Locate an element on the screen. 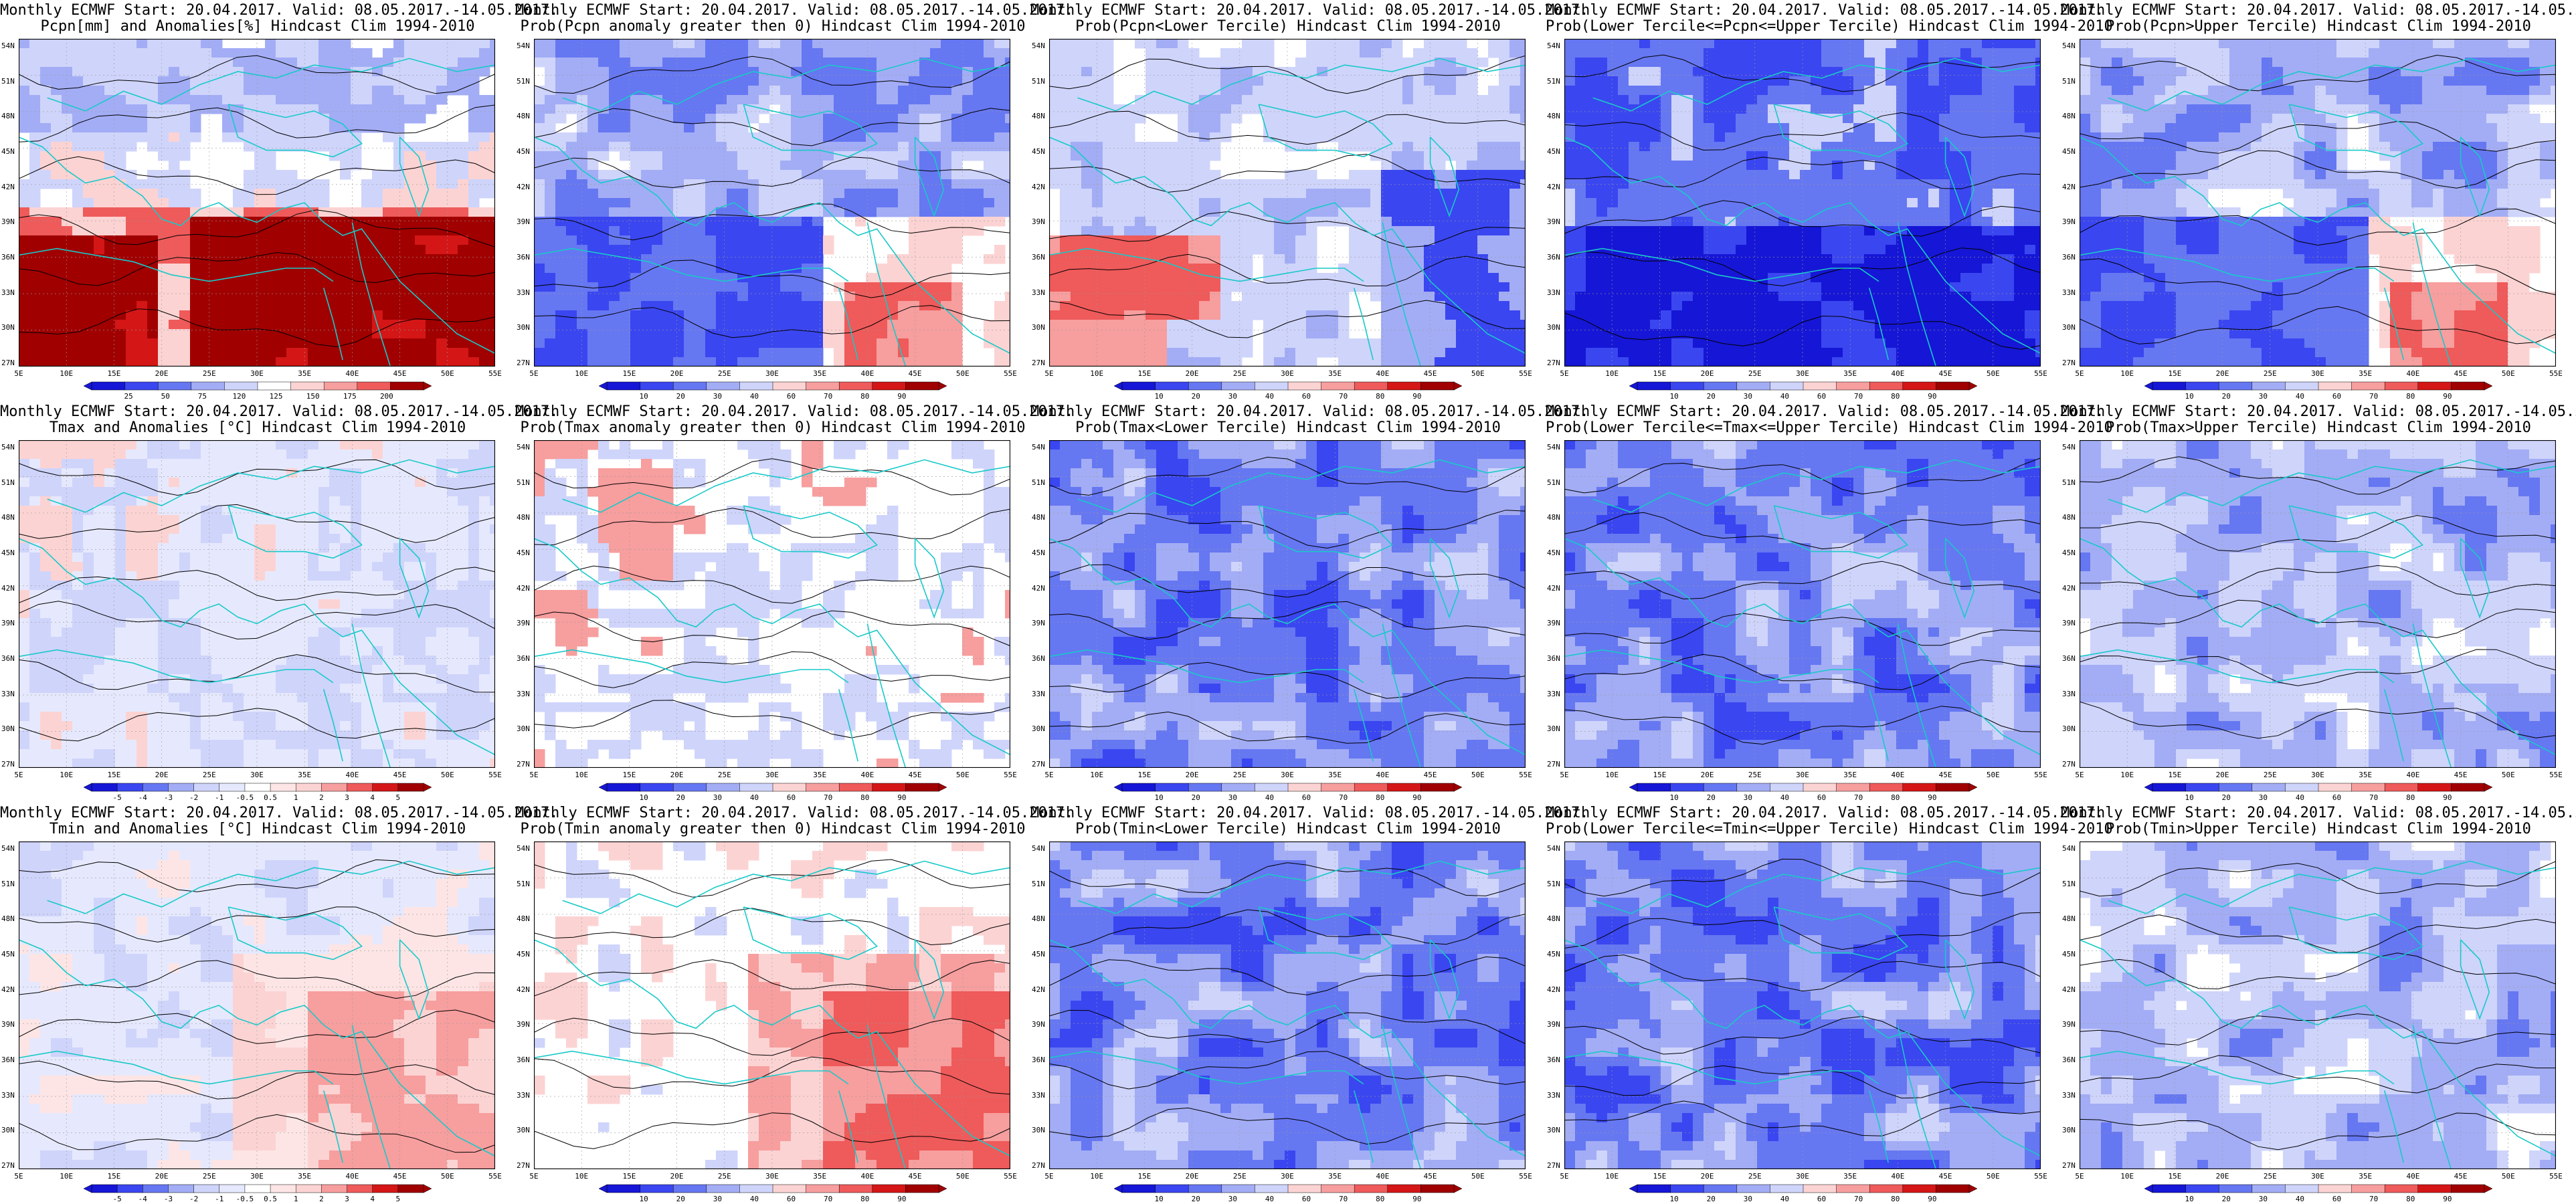  longitude-label: 5E is located at coordinates (18, 775).